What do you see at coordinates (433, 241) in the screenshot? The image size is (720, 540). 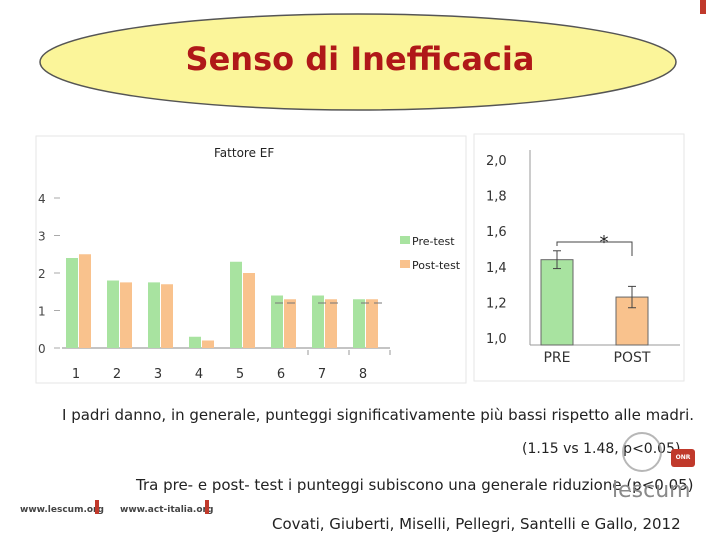 I see `legend-label-pre: Pre-test` at bounding box center [433, 241].